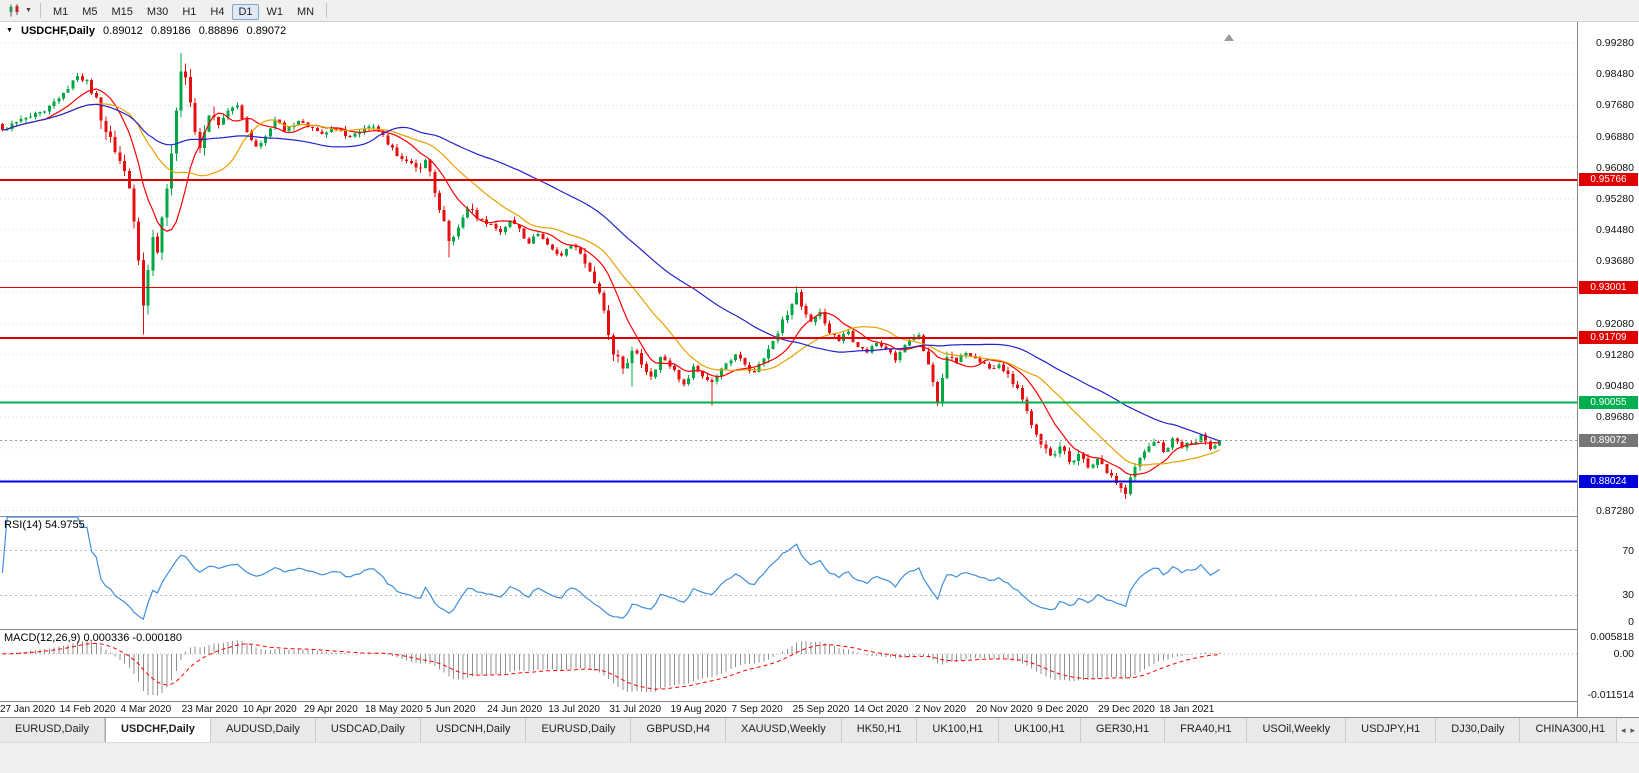  I want to click on tab-ger30-h1: GER30,H1, so click(1123, 730).